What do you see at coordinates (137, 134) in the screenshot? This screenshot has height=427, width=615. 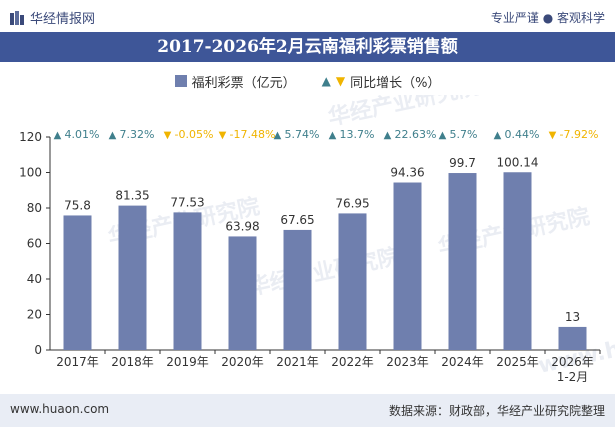 I see `growth-label: 7.32%` at bounding box center [137, 134].